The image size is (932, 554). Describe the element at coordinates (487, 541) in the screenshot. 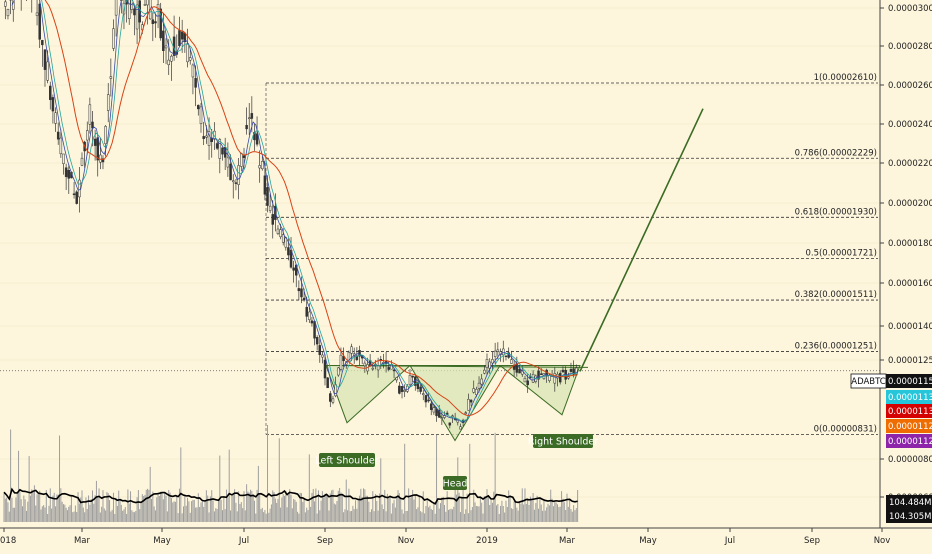

I see `time-tick-label: 2019` at that location.